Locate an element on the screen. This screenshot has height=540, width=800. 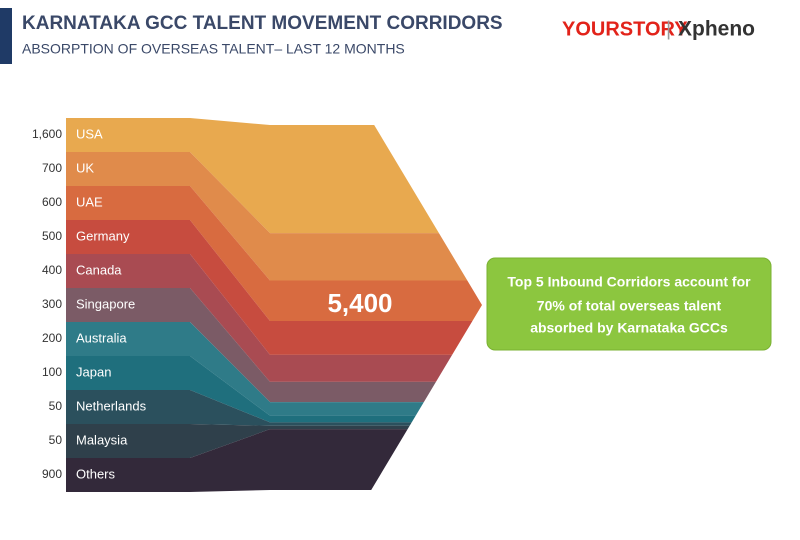
value-label: 1,600 is located at coordinates (47, 134).